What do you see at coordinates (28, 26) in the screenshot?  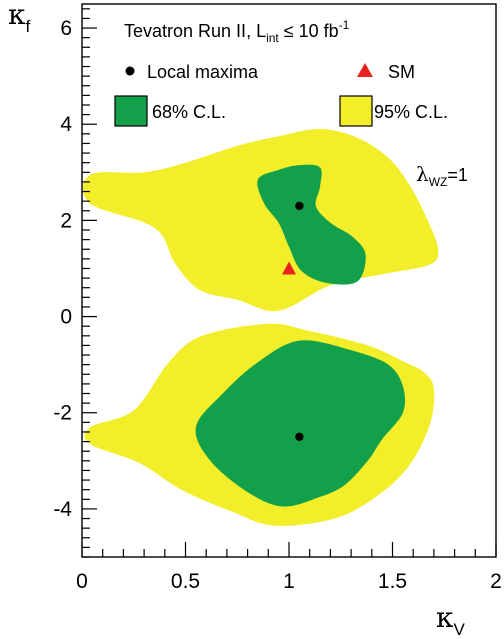 I see `y-axis-sub: f` at bounding box center [28, 26].